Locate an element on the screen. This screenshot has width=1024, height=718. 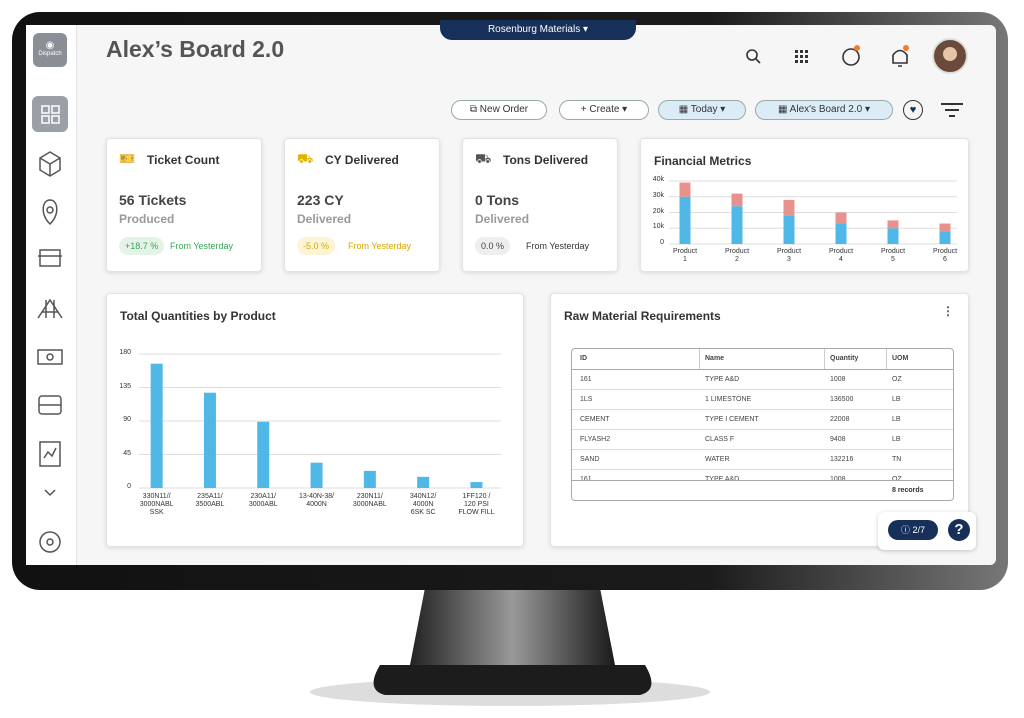
footer-border is located at coordinates (762, 480).